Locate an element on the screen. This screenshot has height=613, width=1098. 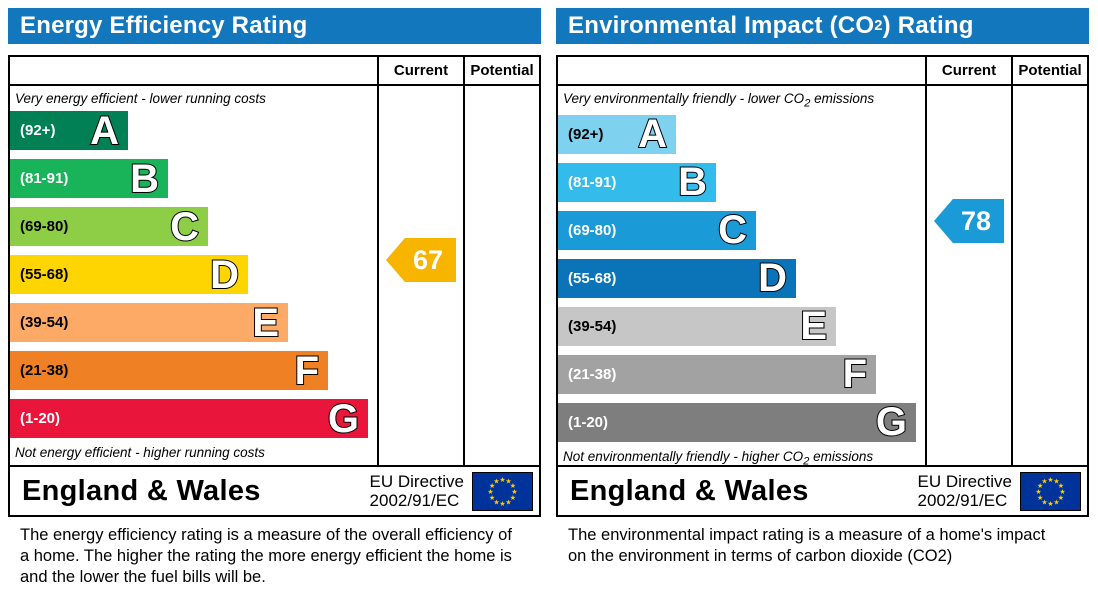
caption-text: Not environmentally friendly - higher CO is located at coordinates (683, 456).